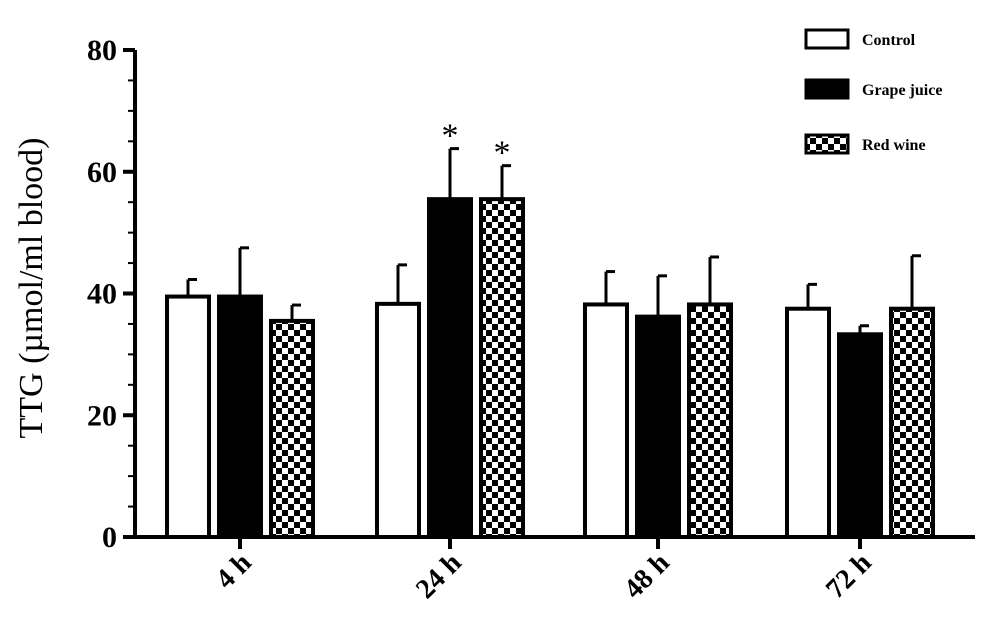 This screenshot has width=1000, height=640. I want to click on y-tick-label: 60, so click(102, 172).